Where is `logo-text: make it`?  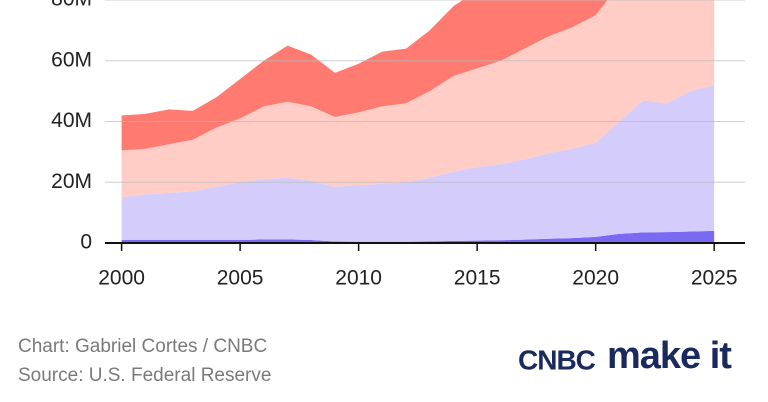
logo-text: make it is located at coordinates (669, 356).